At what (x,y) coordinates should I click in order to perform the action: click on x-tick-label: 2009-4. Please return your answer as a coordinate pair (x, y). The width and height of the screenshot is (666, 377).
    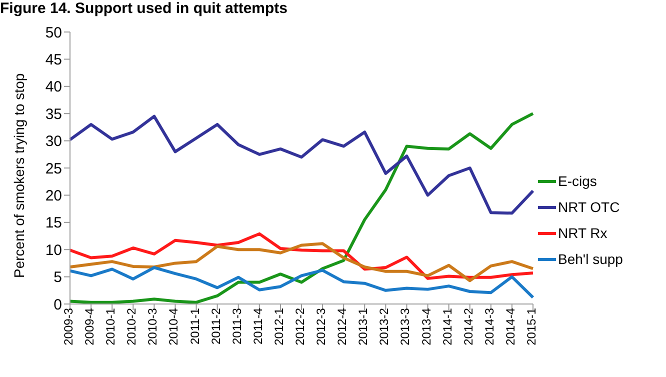
    Looking at the image, I should click on (89, 327).